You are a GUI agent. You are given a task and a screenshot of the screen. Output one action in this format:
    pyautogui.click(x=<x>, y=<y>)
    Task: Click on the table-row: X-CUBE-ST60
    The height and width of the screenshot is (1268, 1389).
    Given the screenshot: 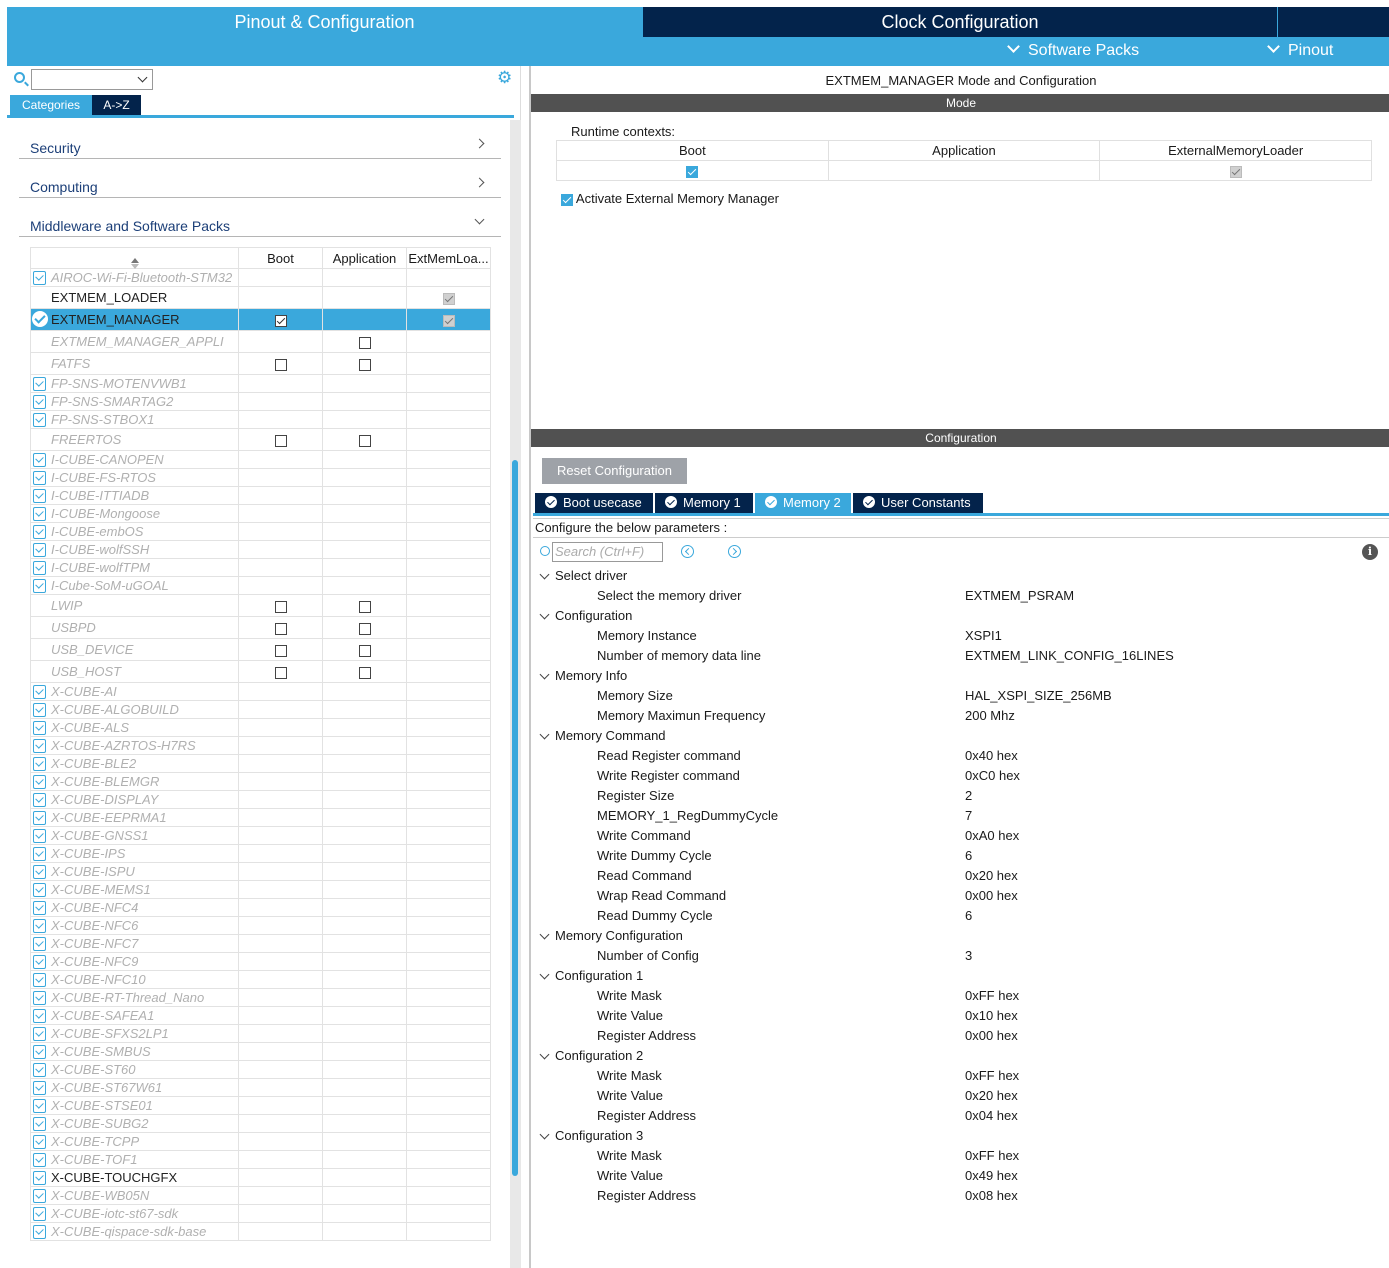 What is the action you would take?
    pyautogui.click(x=260, y=1069)
    